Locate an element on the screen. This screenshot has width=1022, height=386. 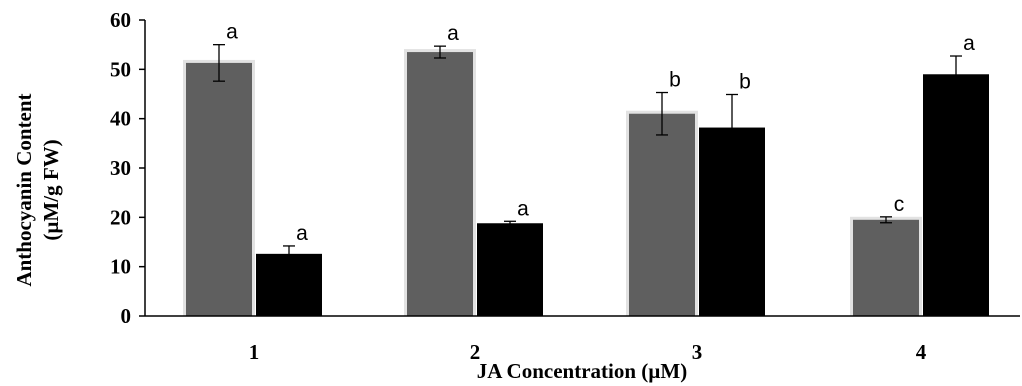
y-tick-label: 30 is located at coordinates (120, 168).